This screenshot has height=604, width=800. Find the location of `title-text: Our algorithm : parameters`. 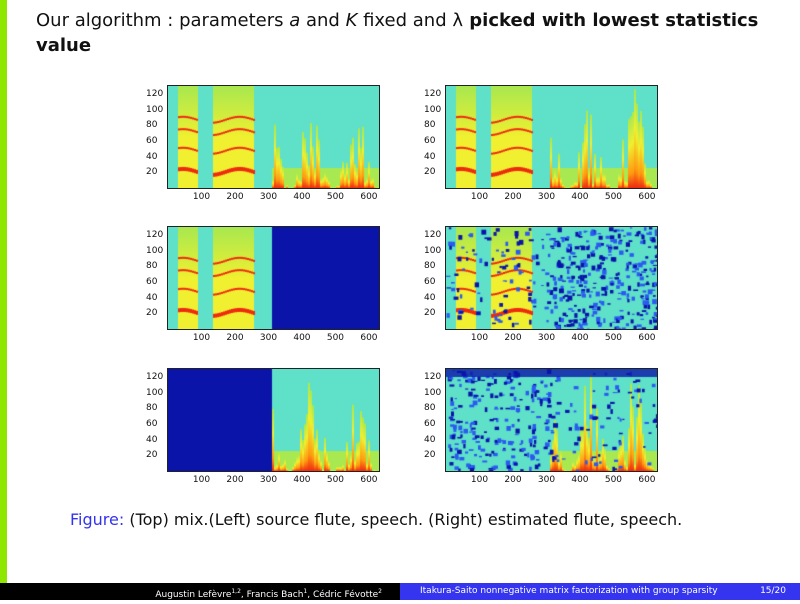

title-text: Our algorithm : parameters is located at coordinates (163, 20).